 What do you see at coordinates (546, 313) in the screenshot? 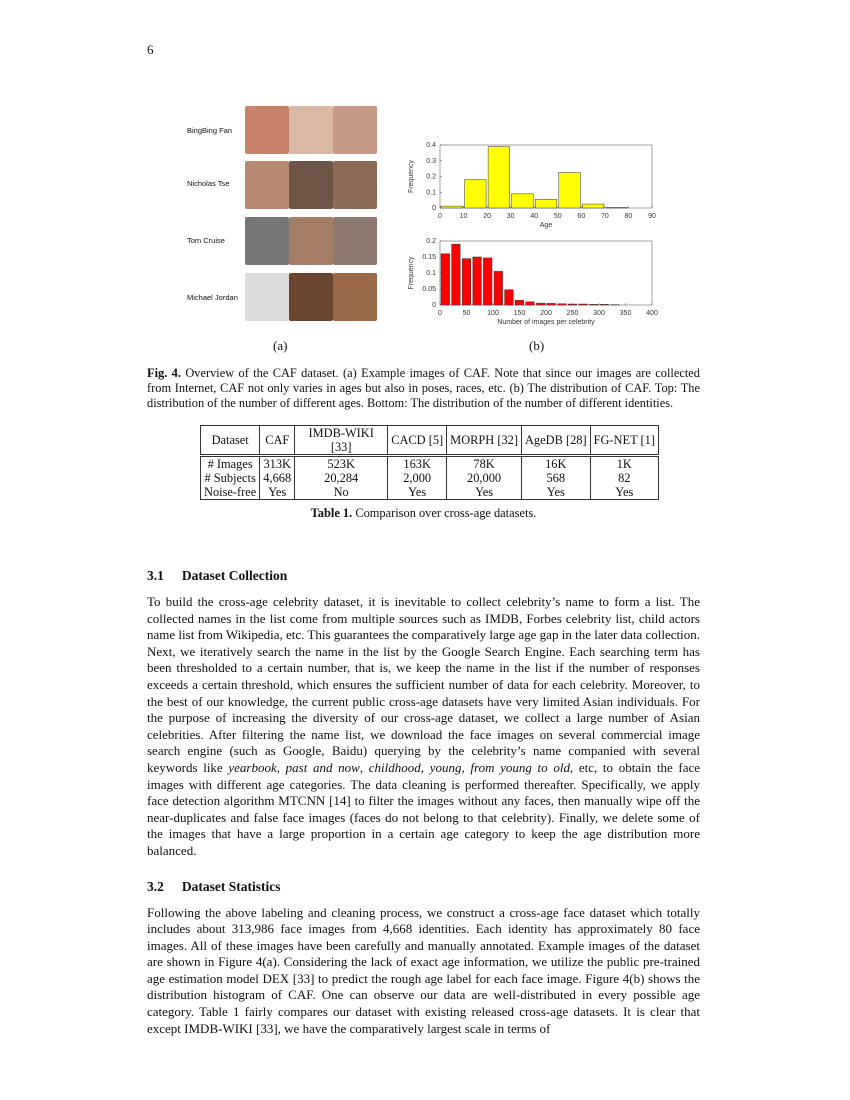
I see `x-tick-label: 200` at bounding box center [546, 313].